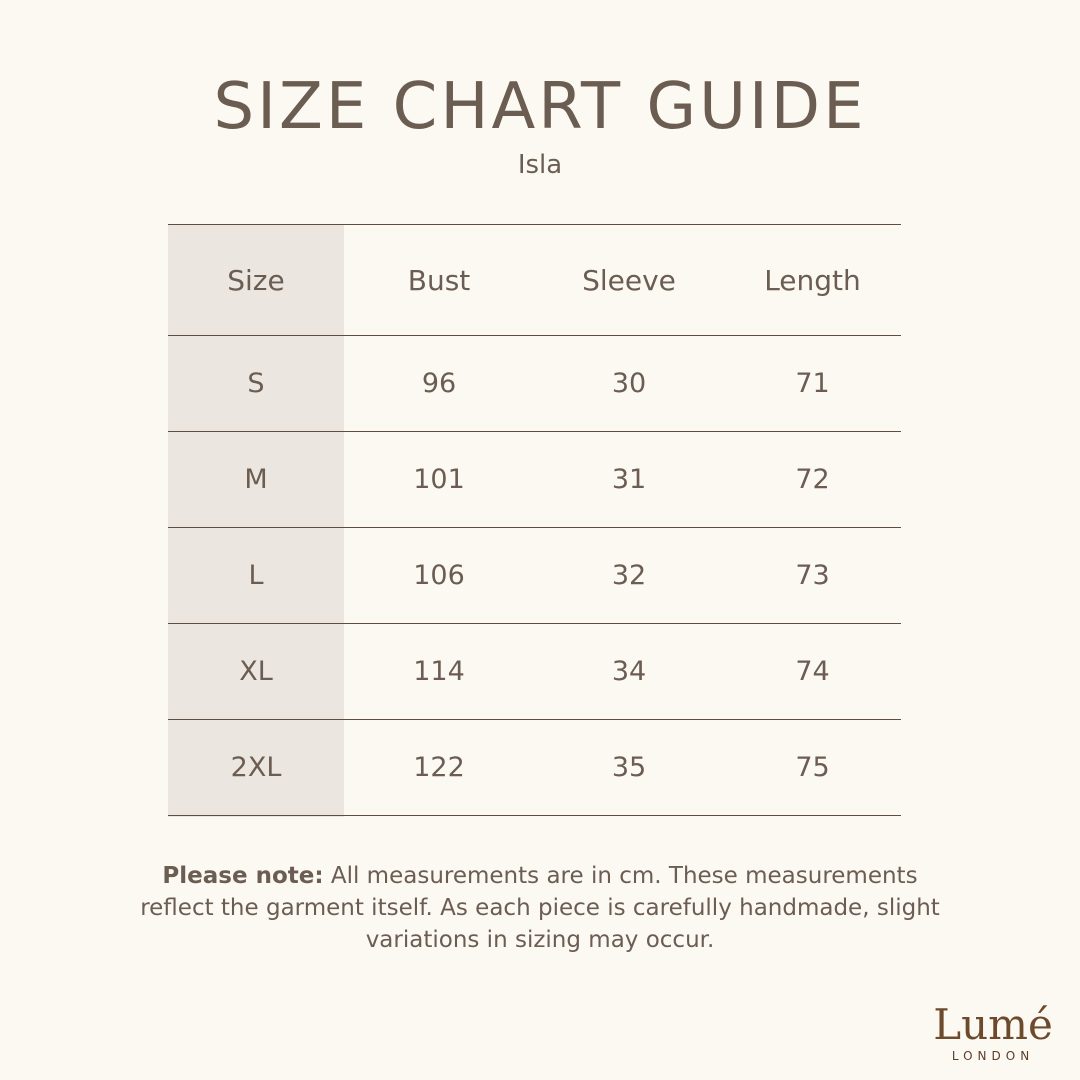  What do you see at coordinates (629, 671) in the screenshot?
I see `sleeve-cell: 34` at bounding box center [629, 671].